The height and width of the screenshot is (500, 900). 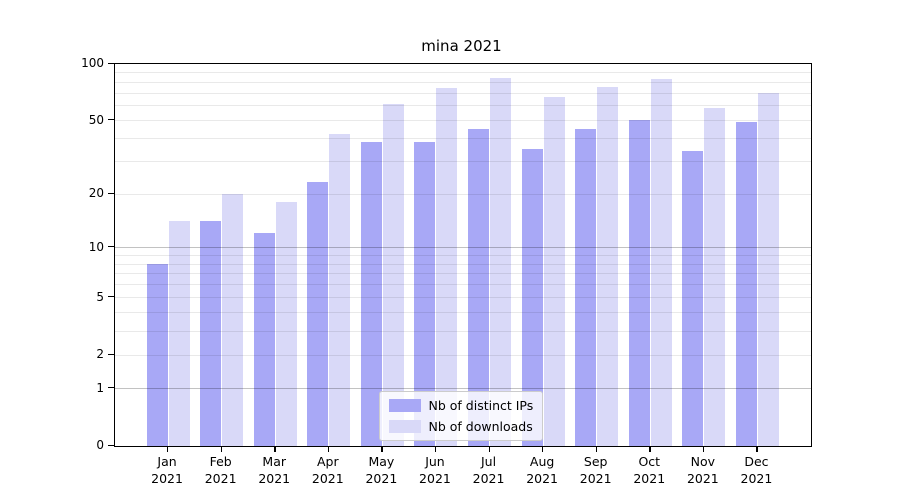 I want to click on x-tick-mark-sep, so click(x=596, y=449).